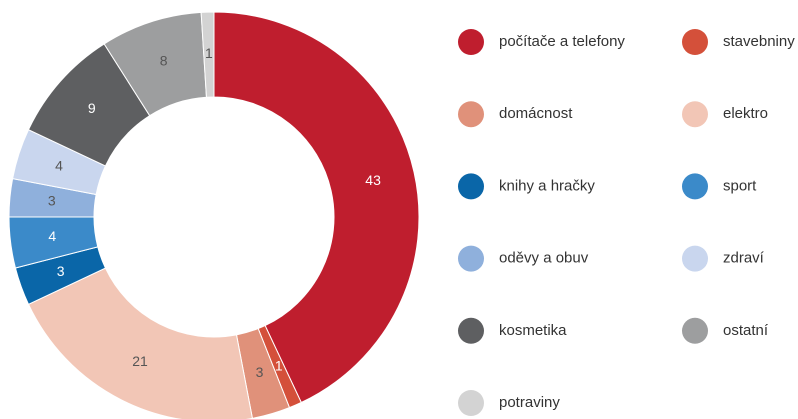  I want to click on legend-label: zdraví, so click(744, 258).